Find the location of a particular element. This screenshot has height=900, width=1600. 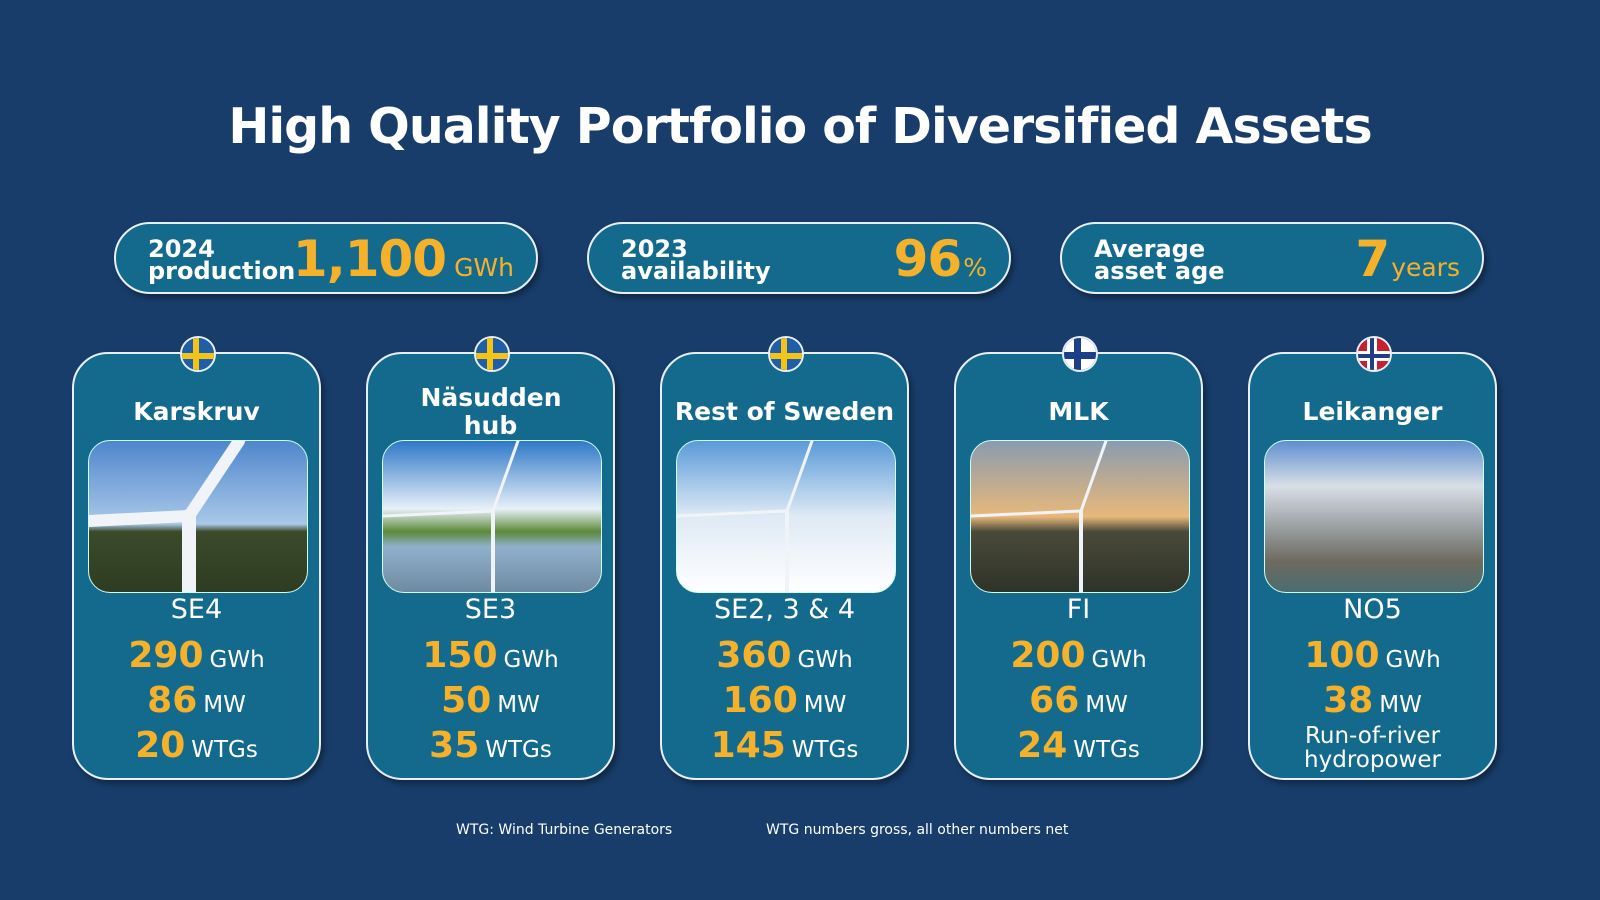

kpi-value: 1,100 is located at coordinates (369, 259).